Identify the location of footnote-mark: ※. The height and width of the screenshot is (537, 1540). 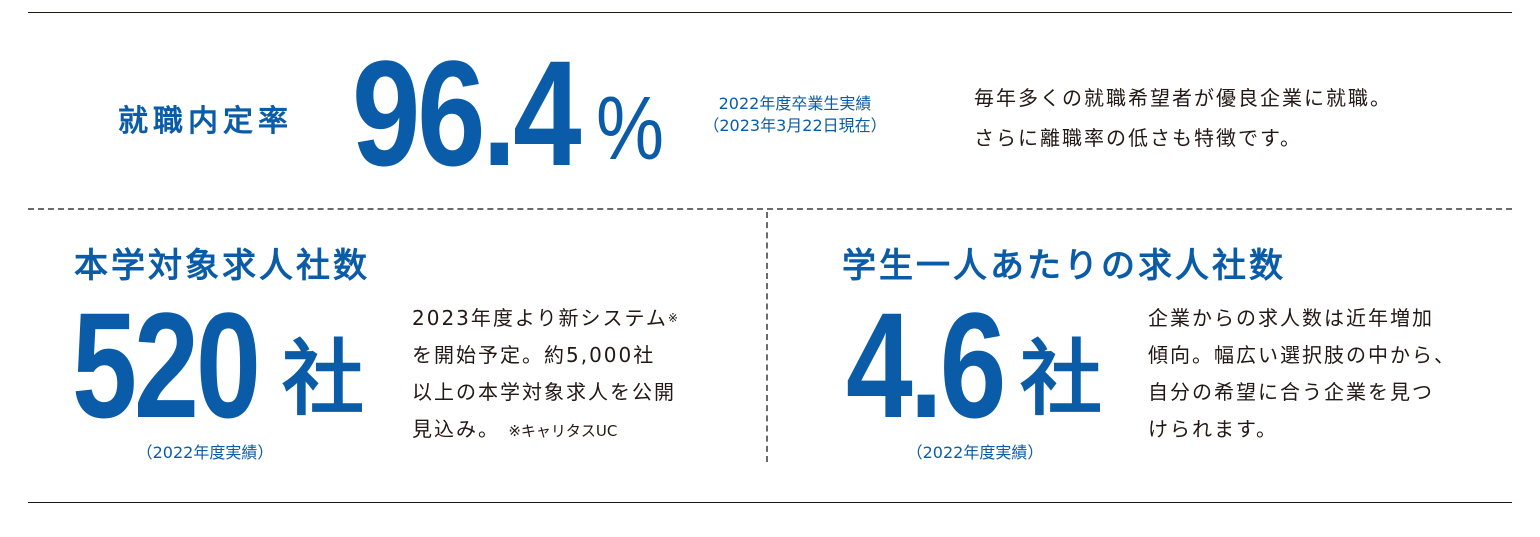
(673, 318).